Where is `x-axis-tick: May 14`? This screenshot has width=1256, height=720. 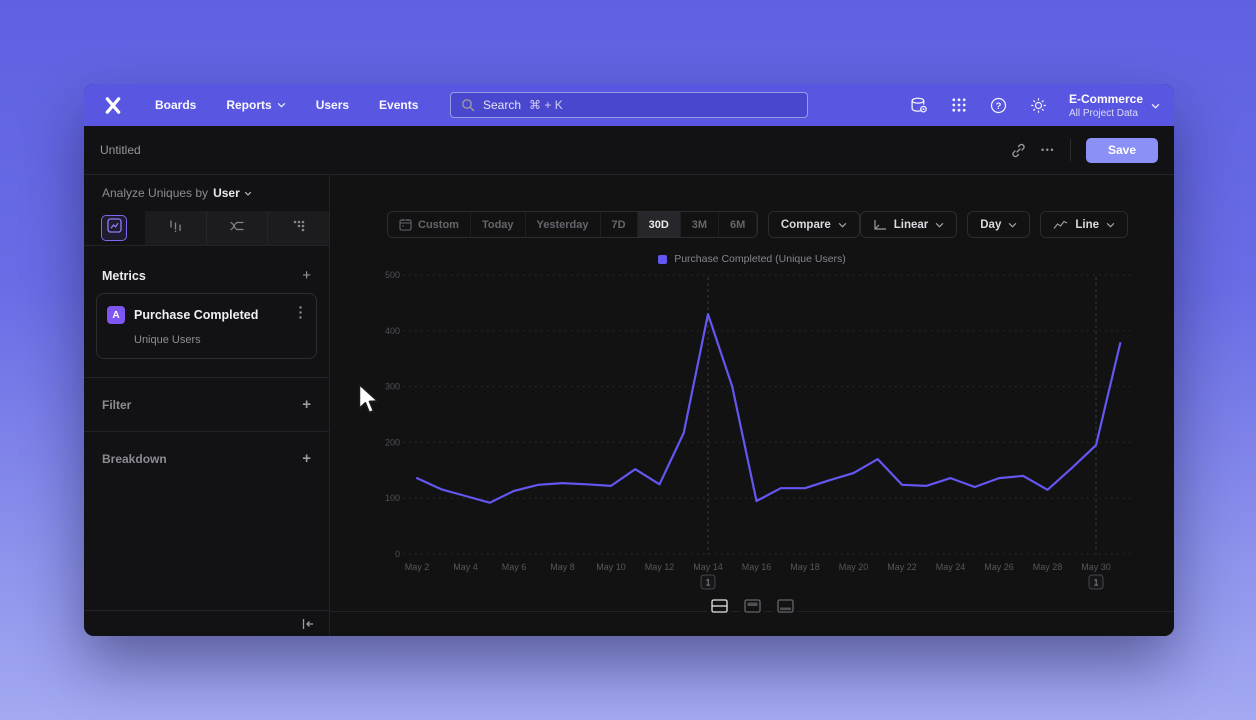
x-axis-tick: May 14 is located at coordinates (708, 567).